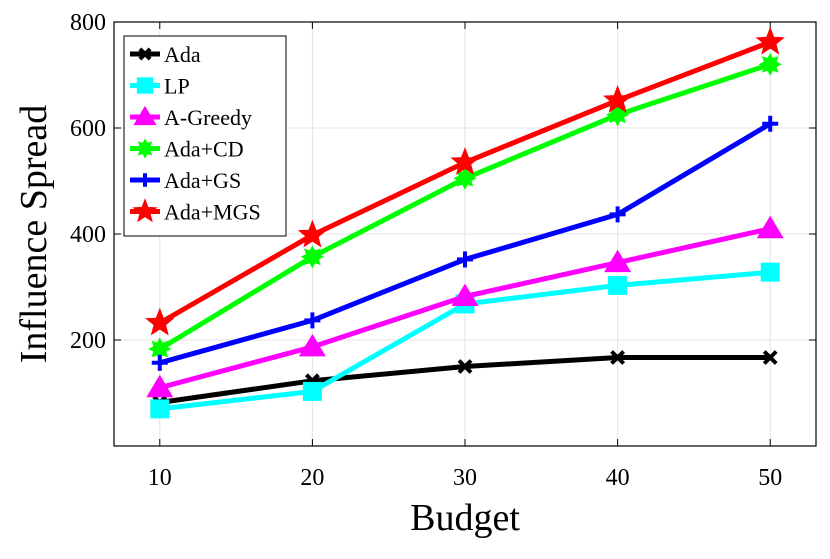  Describe the element at coordinates (212, 212) in the screenshot. I see `legend-label: Ada+MGS` at that location.